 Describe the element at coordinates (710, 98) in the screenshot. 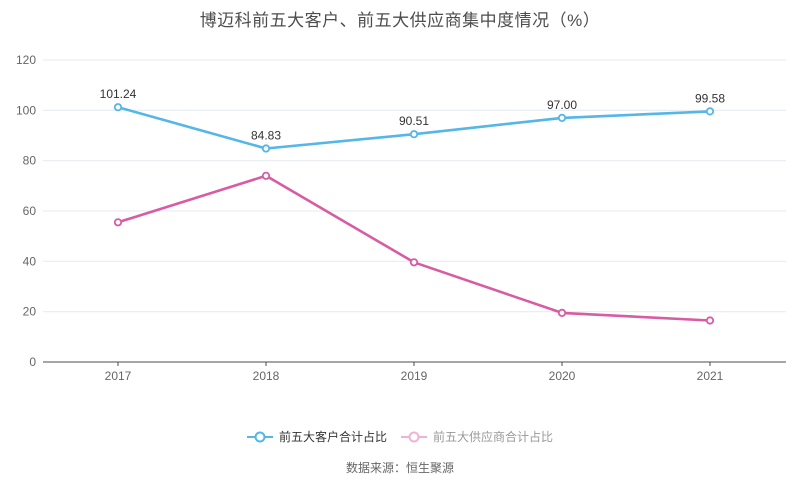

I see `data-label: 99.58` at that location.